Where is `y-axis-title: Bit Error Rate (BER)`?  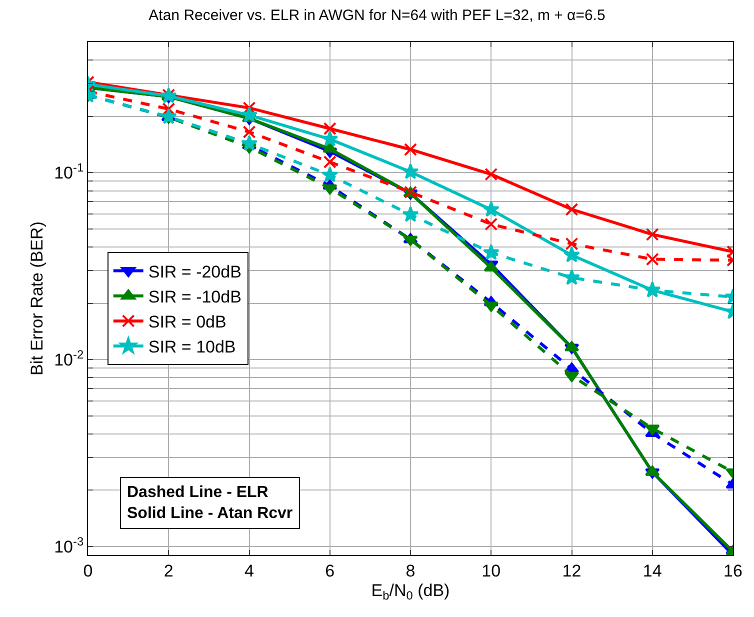 y-axis-title: Bit Error Rate (BER) is located at coordinates (37, 299).